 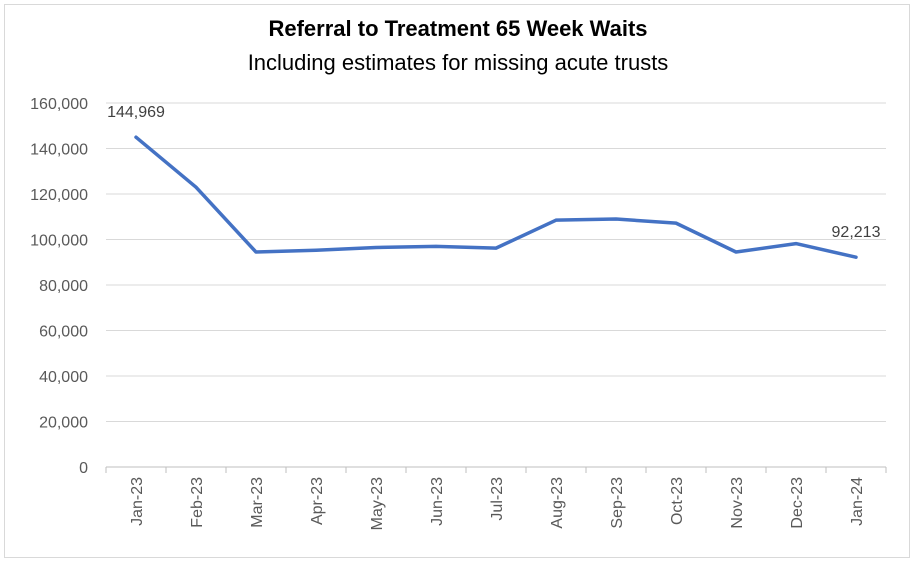 I want to click on x-tick-label: Jun-23, so click(x=437, y=501).